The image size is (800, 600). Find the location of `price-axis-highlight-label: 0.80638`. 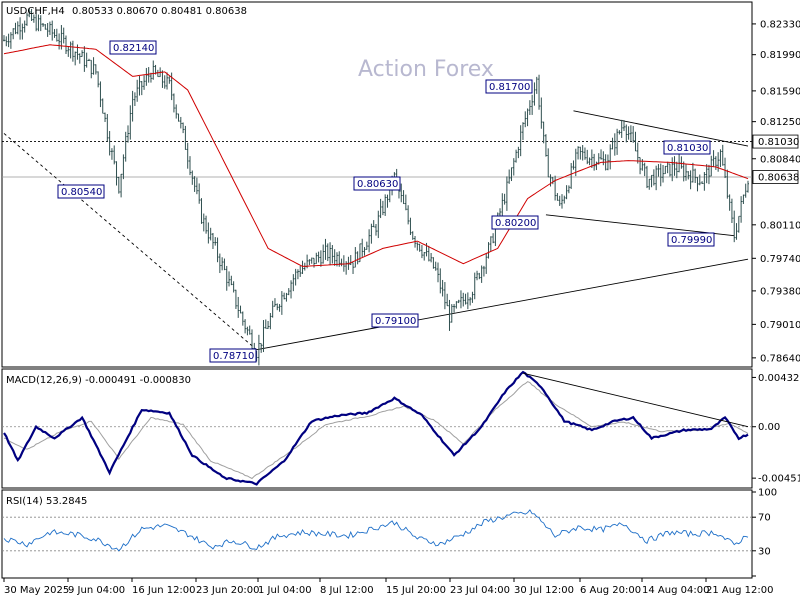

price-axis-highlight-label: 0.80638 is located at coordinates (778, 178).